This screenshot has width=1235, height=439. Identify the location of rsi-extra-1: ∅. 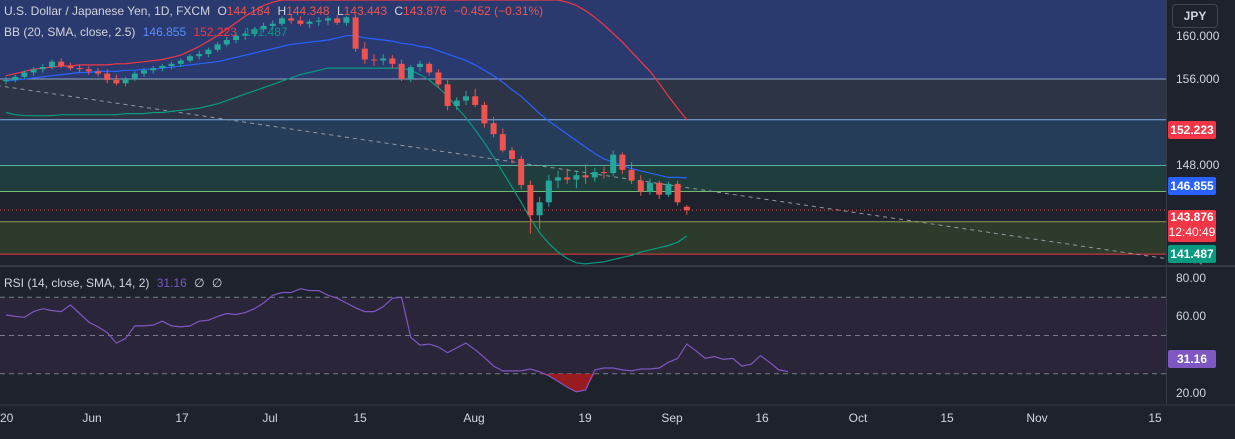
(199, 283).